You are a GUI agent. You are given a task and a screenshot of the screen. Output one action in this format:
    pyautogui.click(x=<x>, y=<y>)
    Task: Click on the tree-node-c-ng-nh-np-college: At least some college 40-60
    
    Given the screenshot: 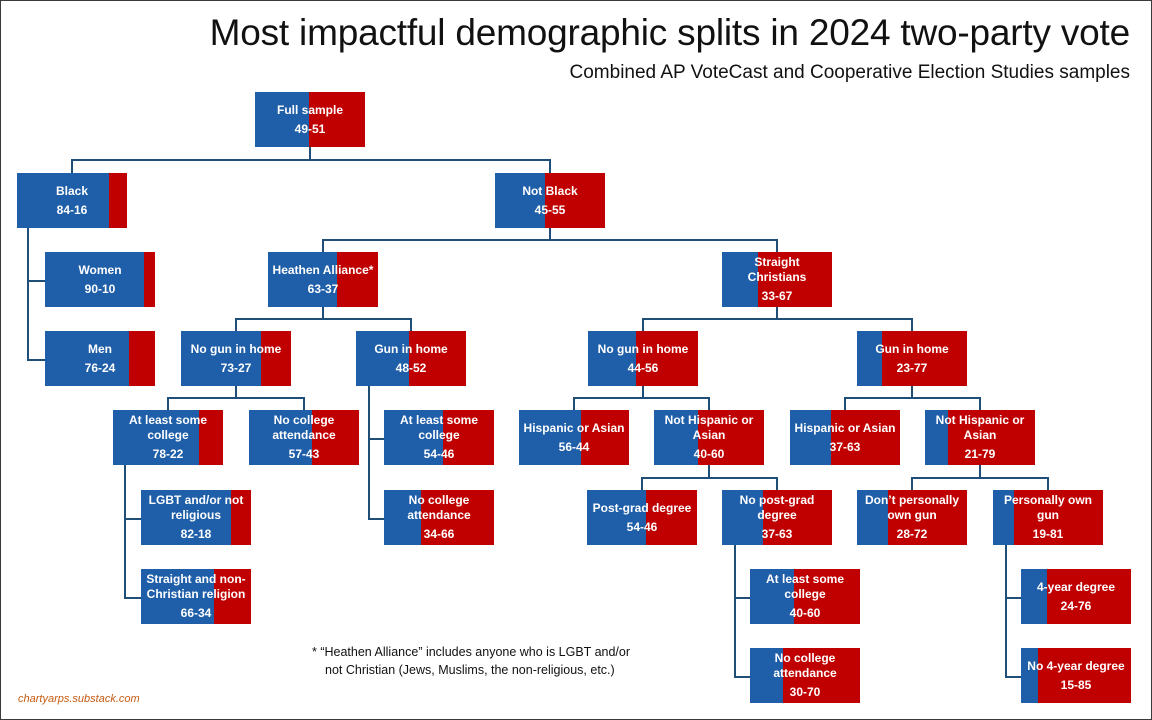 What is the action you would take?
    pyautogui.click(x=805, y=596)
    